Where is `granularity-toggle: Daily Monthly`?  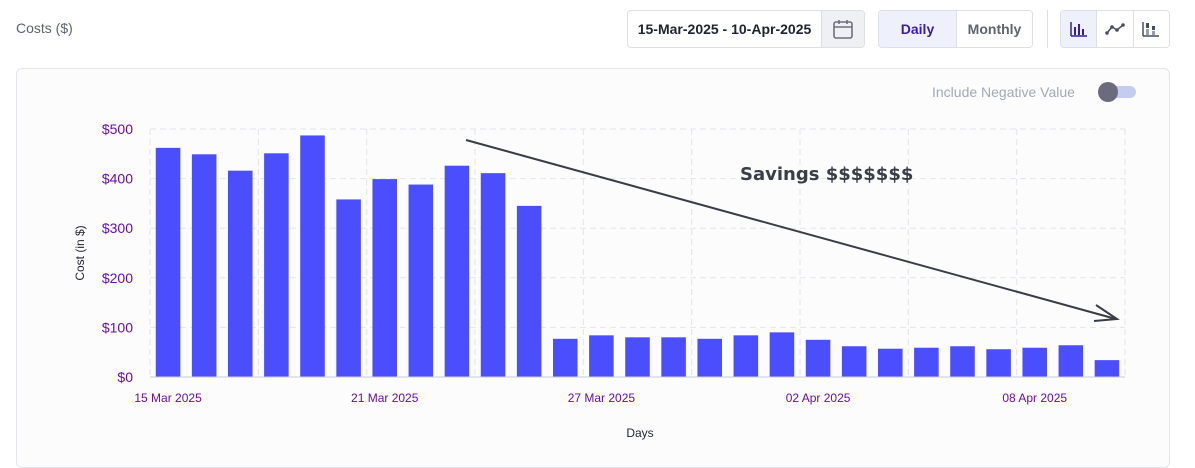 granularity-toggle: Daily Monthly is located at coordinates (955, 29).